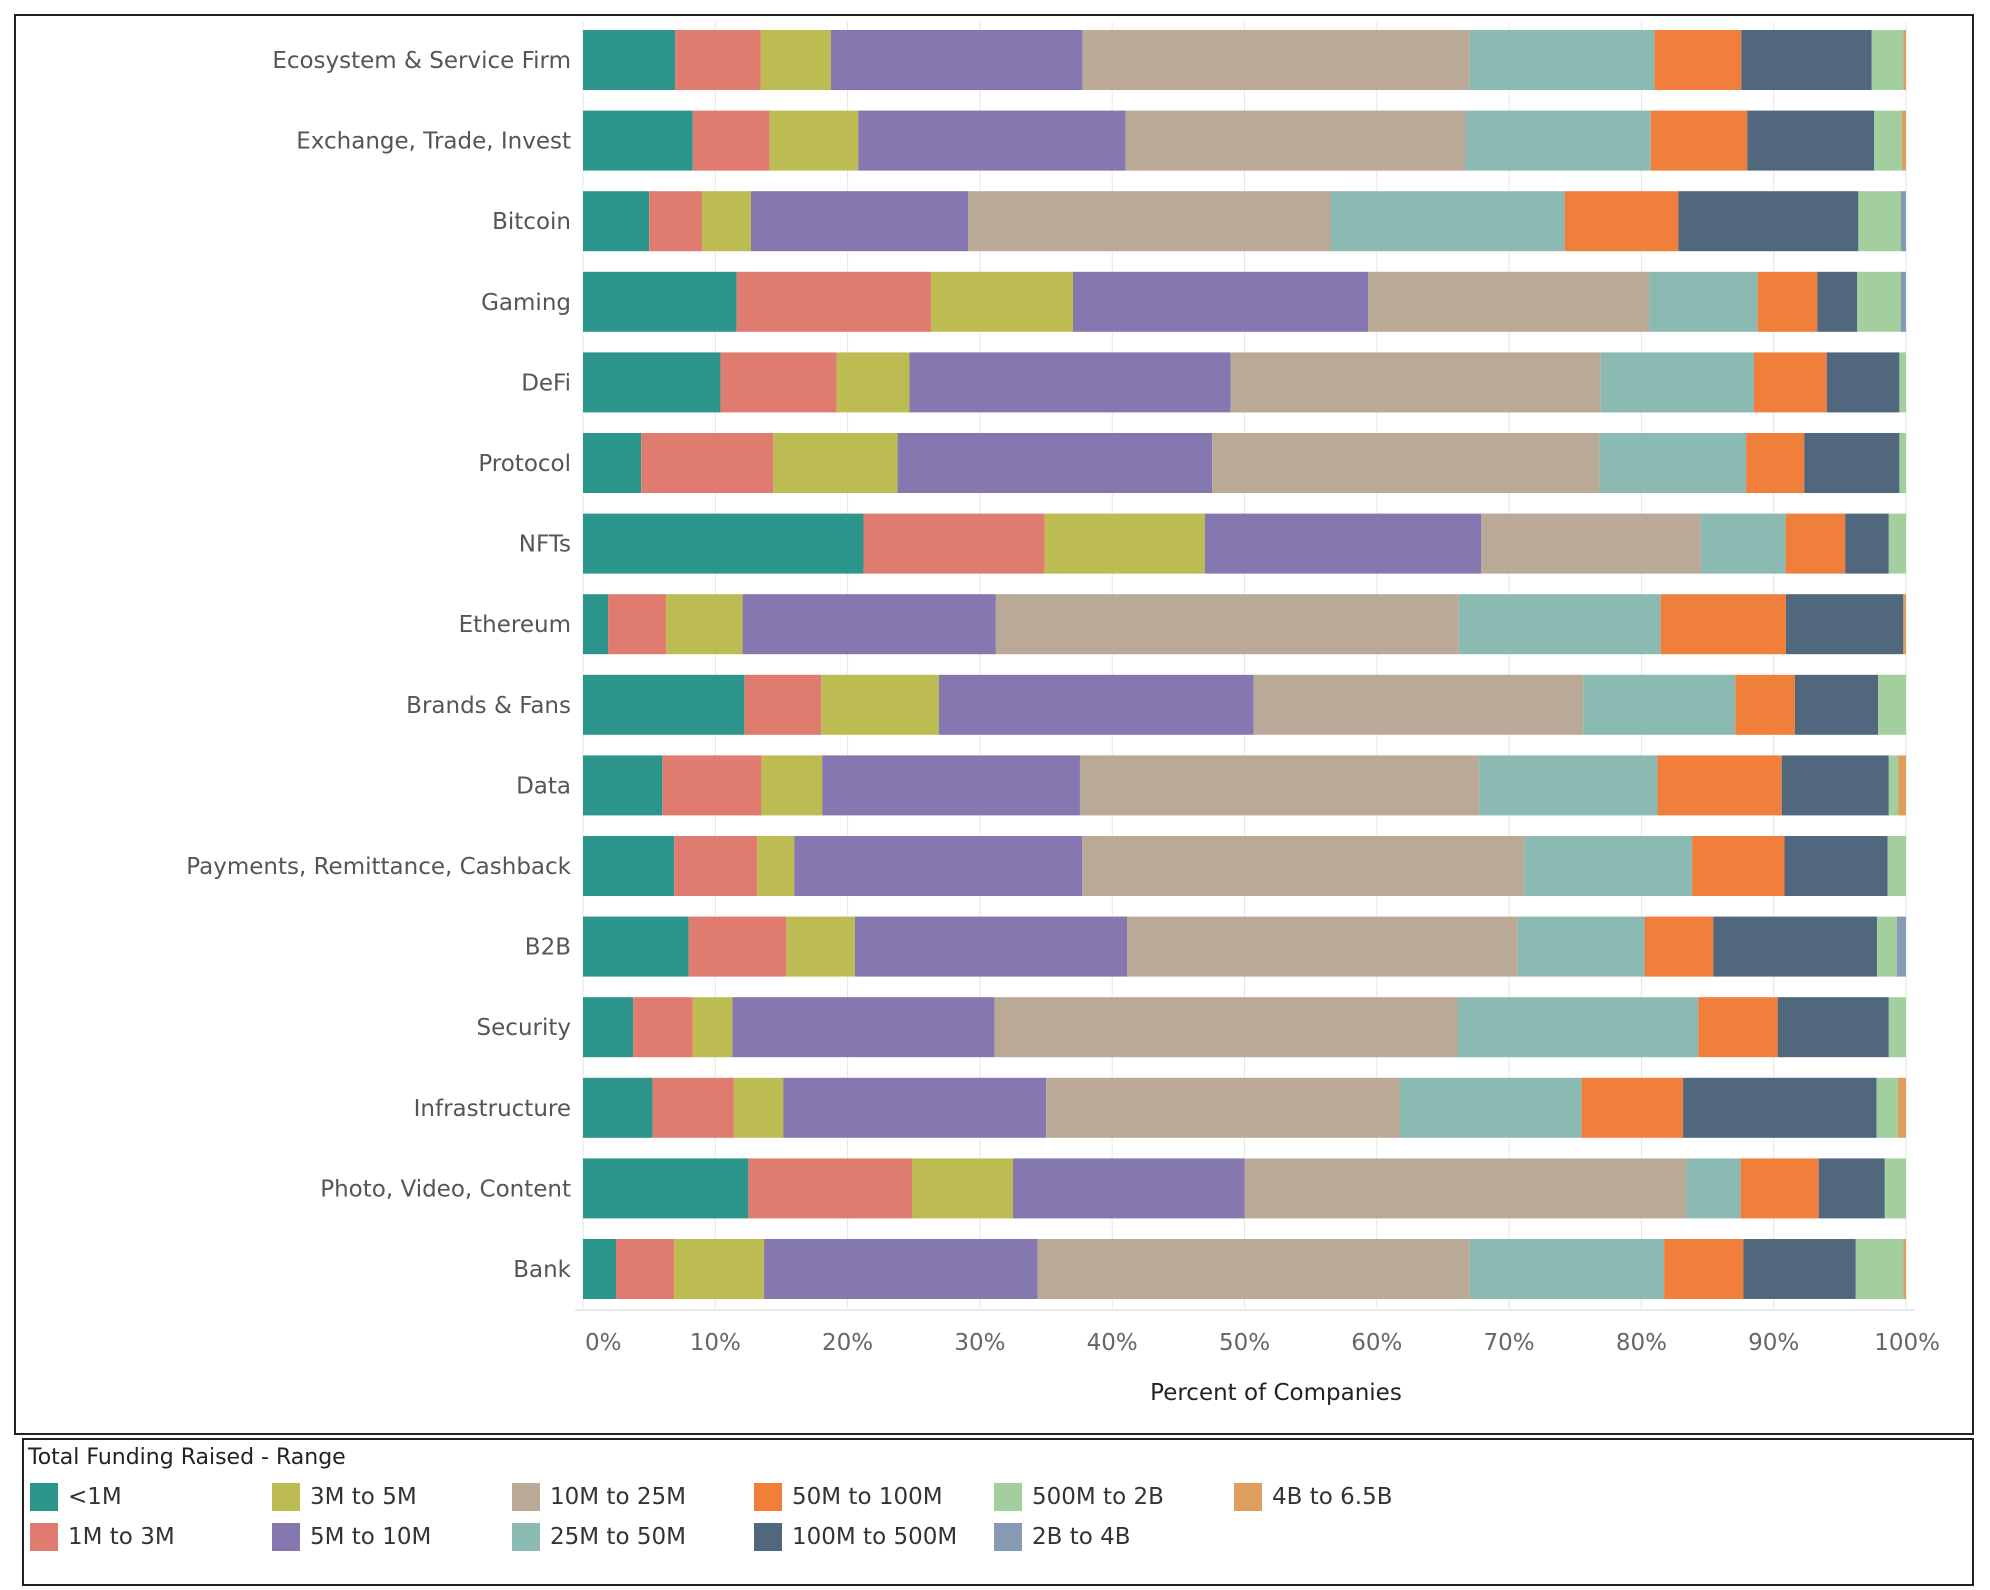 The height and width of the screenshot is (1590, 1990). Describe the element at coordinates (618, 1107) in the screenshot. I see `bar-infrastructure-1m` at that location.